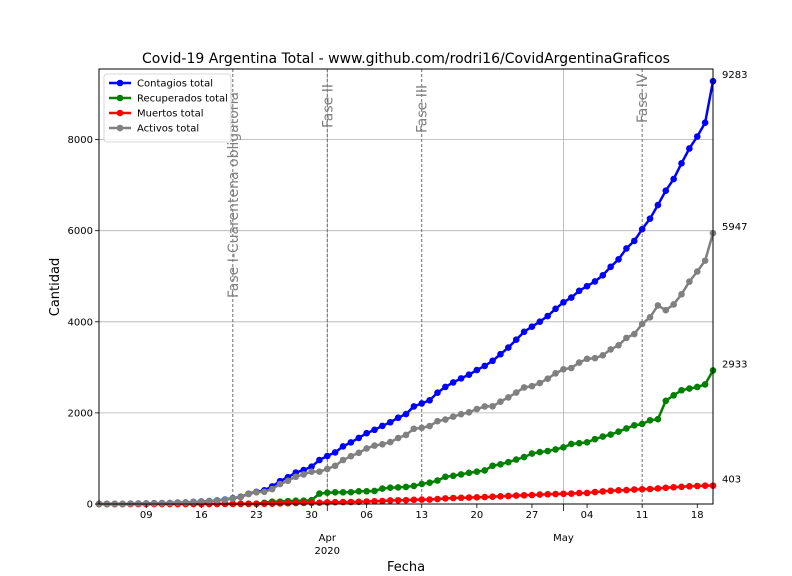 Image resolution: width=792 pixels, height=576 pixels. What do you see at coordinates (201, 515) in the screenshot?
I see `x-tick-label: 16` at bounding box center [201, 515].